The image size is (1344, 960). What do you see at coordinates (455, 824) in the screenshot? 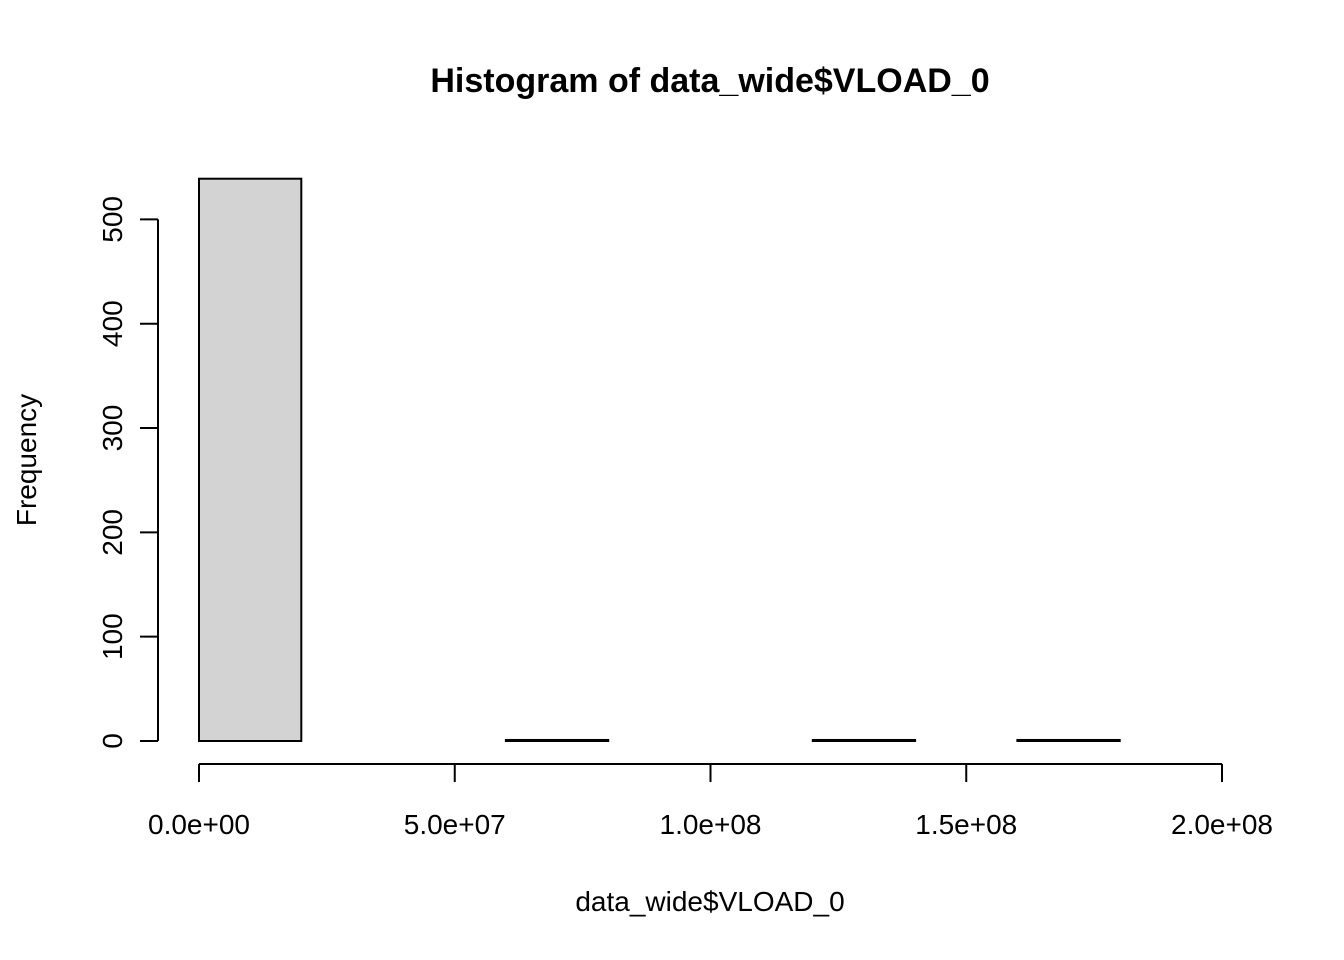
I see `x-tick-label: 5.0e+07` at bounding box center [455, 824].